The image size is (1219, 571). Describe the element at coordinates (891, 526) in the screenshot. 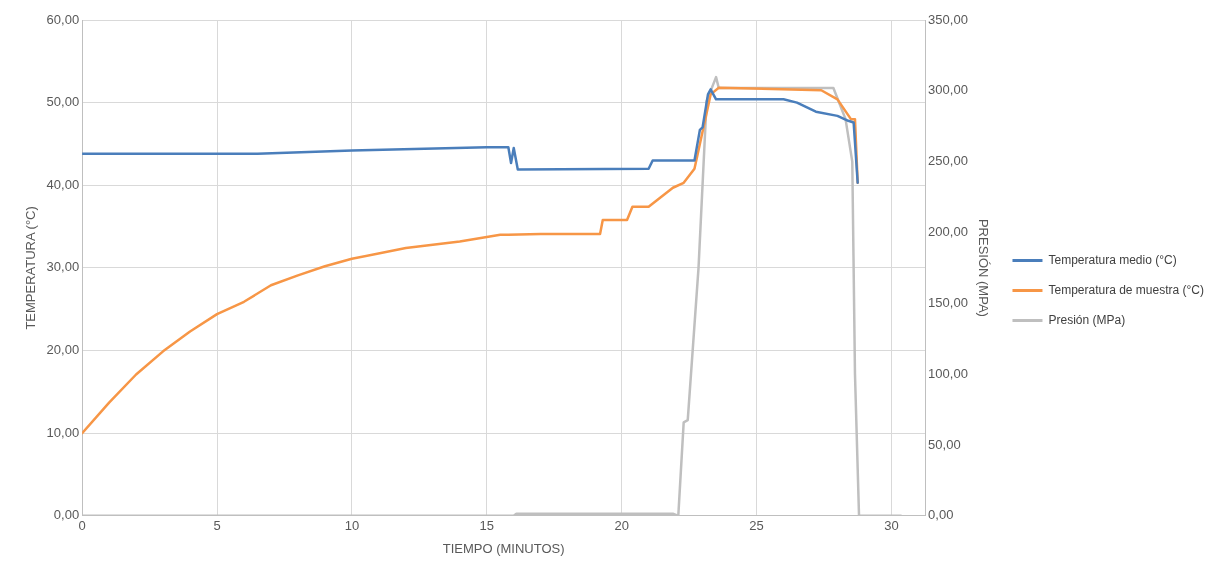

I see `x-tick-label: 30` at that location.